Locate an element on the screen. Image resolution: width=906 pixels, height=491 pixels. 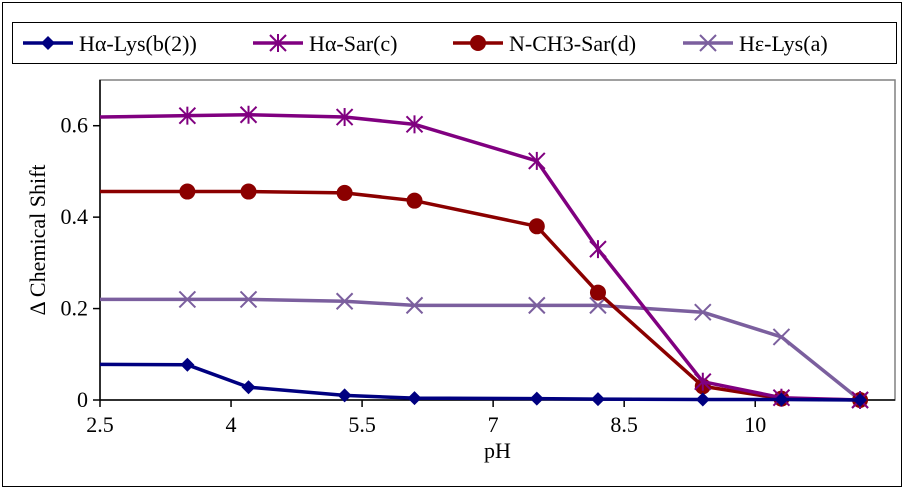
legend-label: Hα-Sar(c) is located at coordinates (353, 43).